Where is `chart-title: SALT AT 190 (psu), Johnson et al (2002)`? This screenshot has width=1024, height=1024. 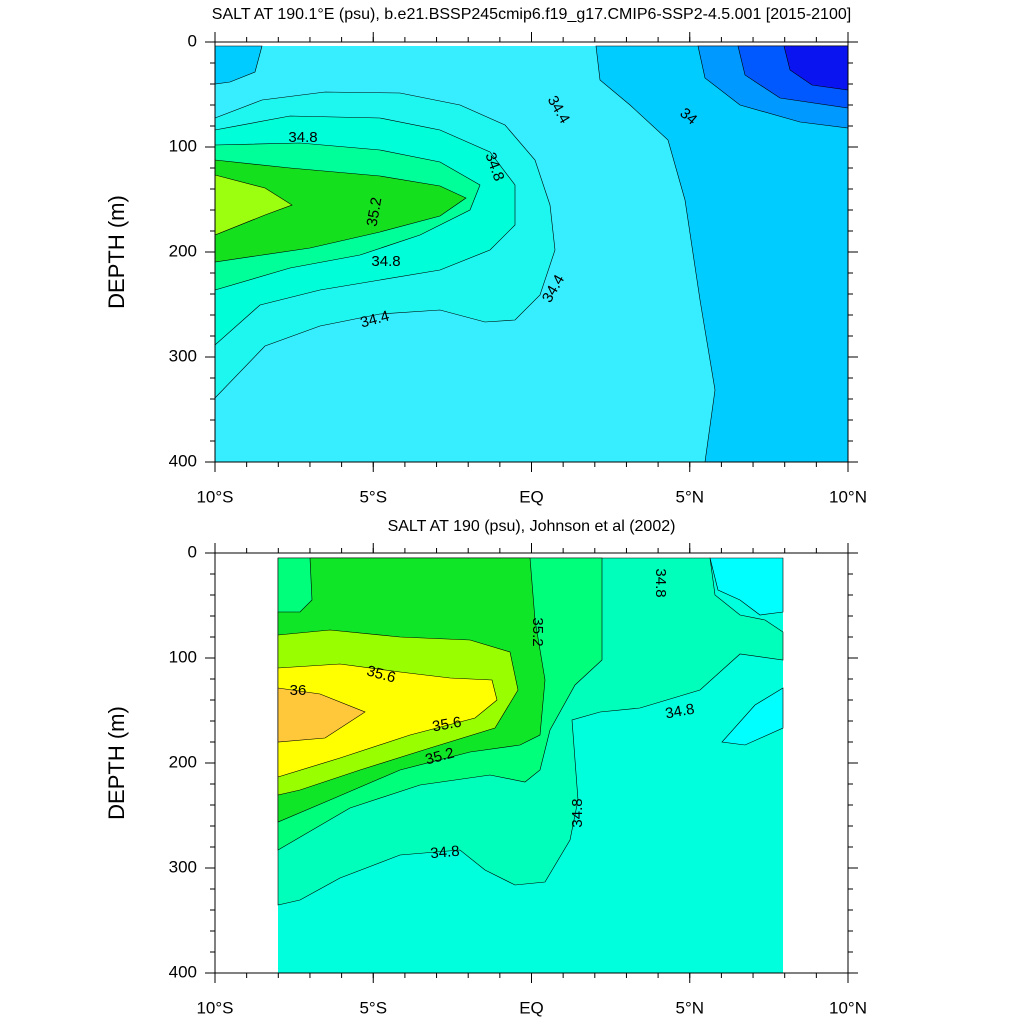
chart-title: SALT AT 190 (psu), Johnson et al (2002) is located at coordinates (532, 526).